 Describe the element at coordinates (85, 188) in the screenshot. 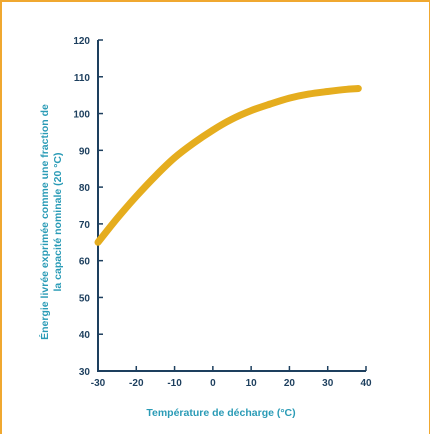

I see `y-tick-label: 80` at that location.